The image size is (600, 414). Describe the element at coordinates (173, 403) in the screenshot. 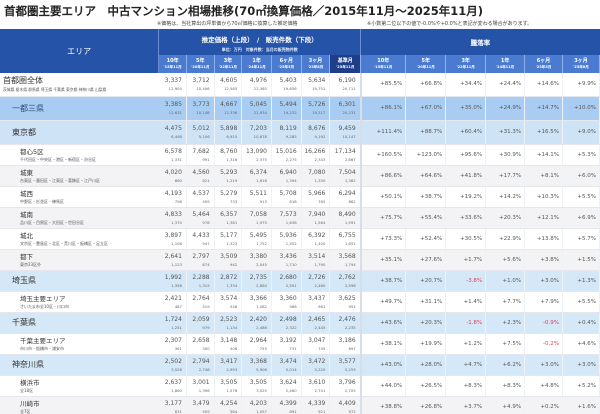

I see `price-value: 3,177` at that location.